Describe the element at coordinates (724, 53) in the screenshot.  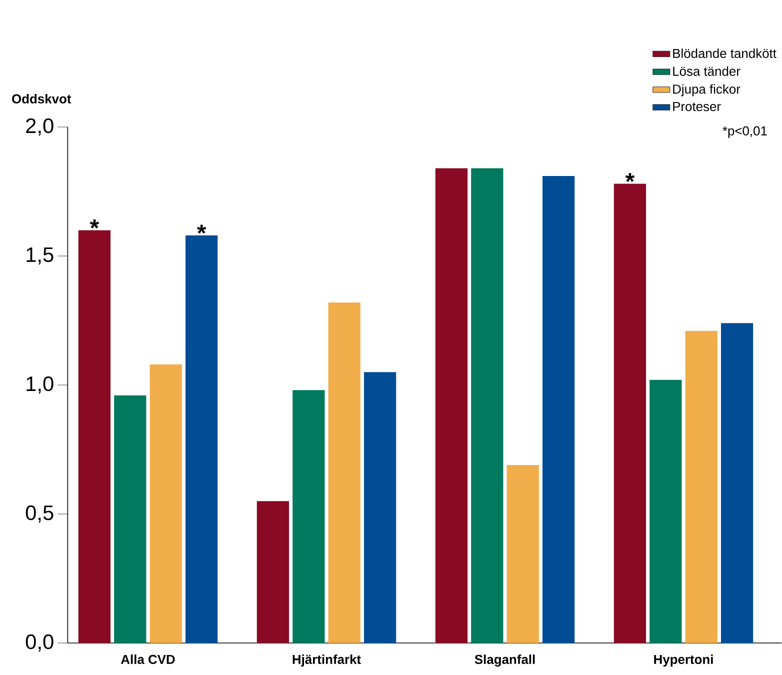
I see `legend-label: Blödande tandkött` at that location.